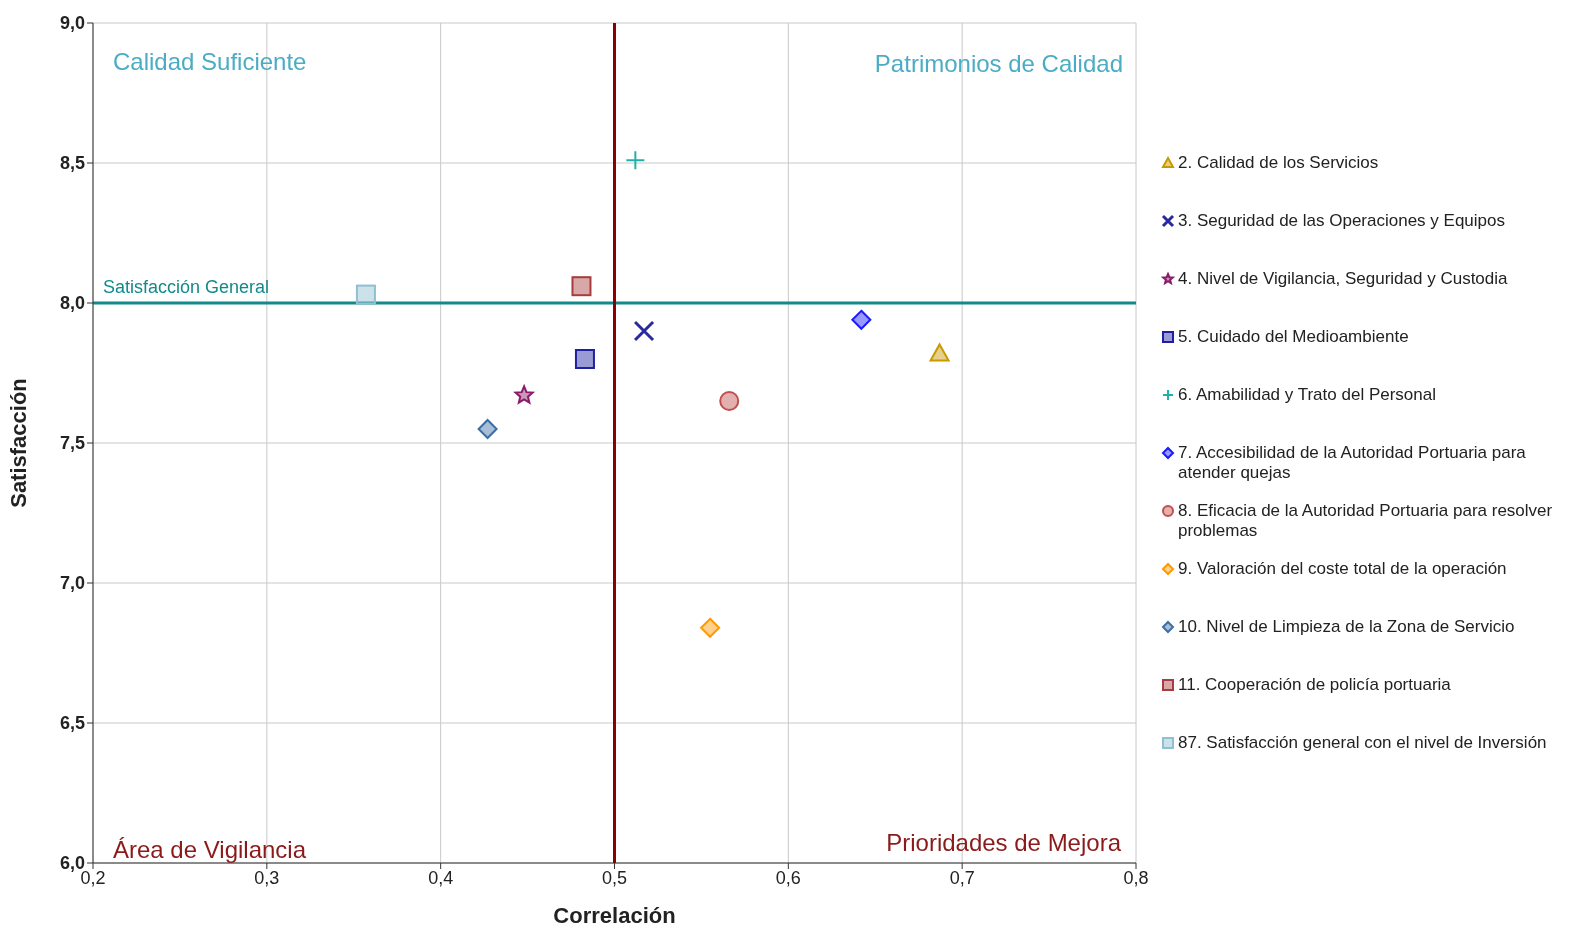  What do you see at coordinates (1307, 395) in the screenshot?
I see `legend-label: 6. Amabilidad y Trato del Personal` at bounding box center [1307, 395].